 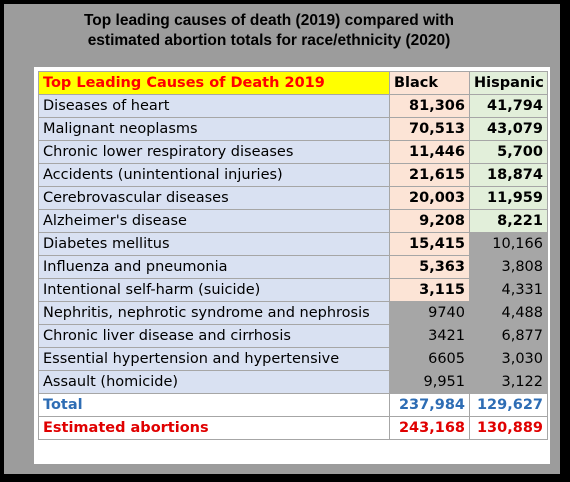 I want to click on cause-label: Alzheimer's disease, so click(x=214, y=221).